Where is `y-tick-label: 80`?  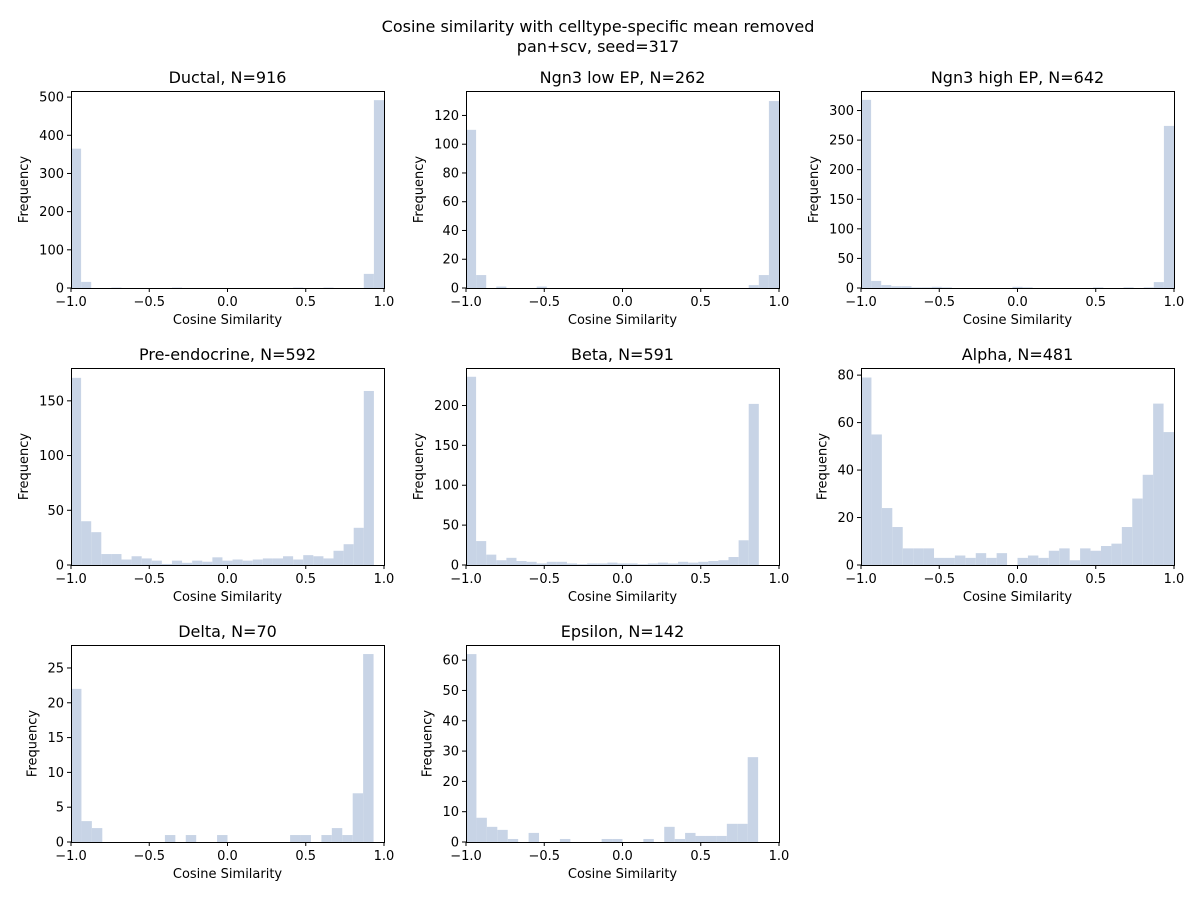
y-tick-label: 80 is located at coordinates (845, 376).